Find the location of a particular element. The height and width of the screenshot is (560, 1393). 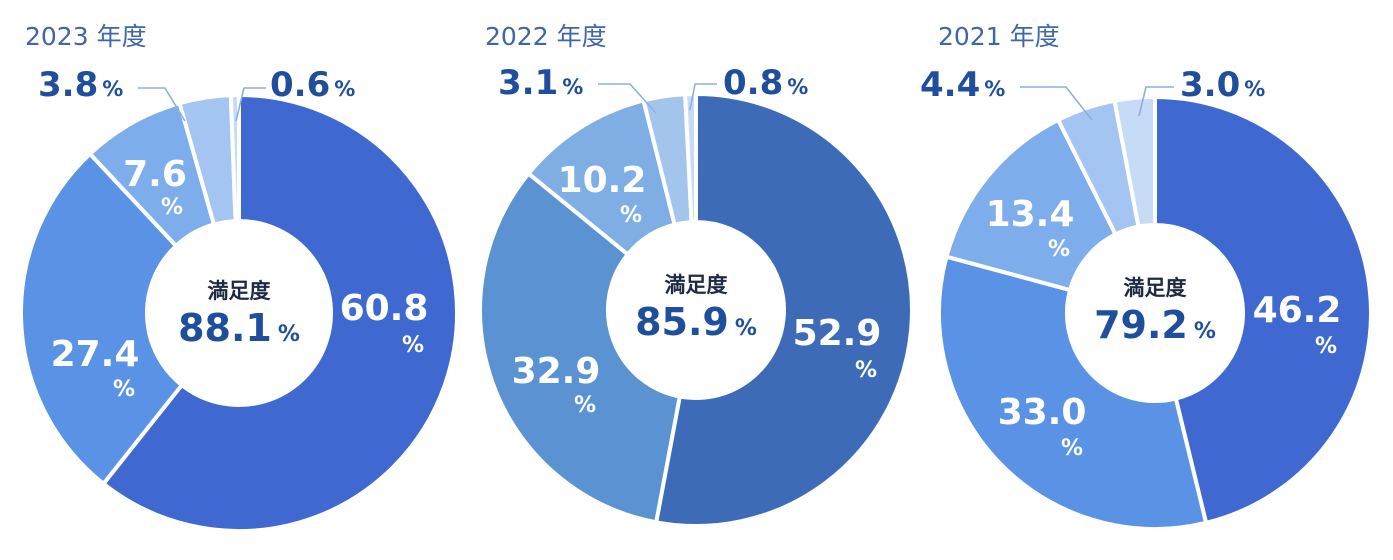

data-label-2022-slice-5: 0.8% is located at coordinates (765, 83).